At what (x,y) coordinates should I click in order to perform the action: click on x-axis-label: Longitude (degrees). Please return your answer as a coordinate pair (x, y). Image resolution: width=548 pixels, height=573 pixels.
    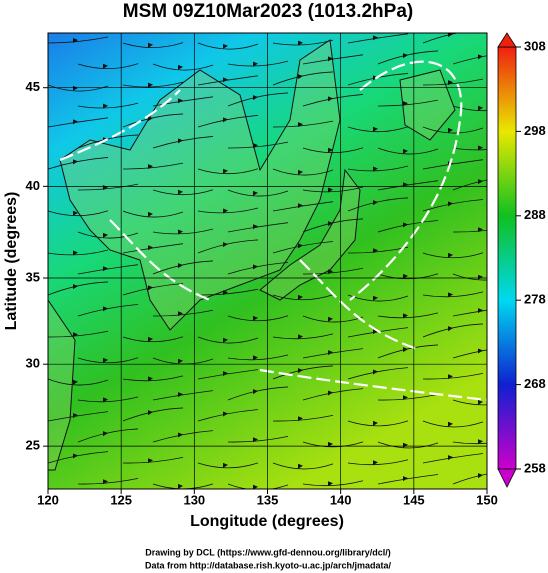
    Looking at the image, I should click on (267, 521).